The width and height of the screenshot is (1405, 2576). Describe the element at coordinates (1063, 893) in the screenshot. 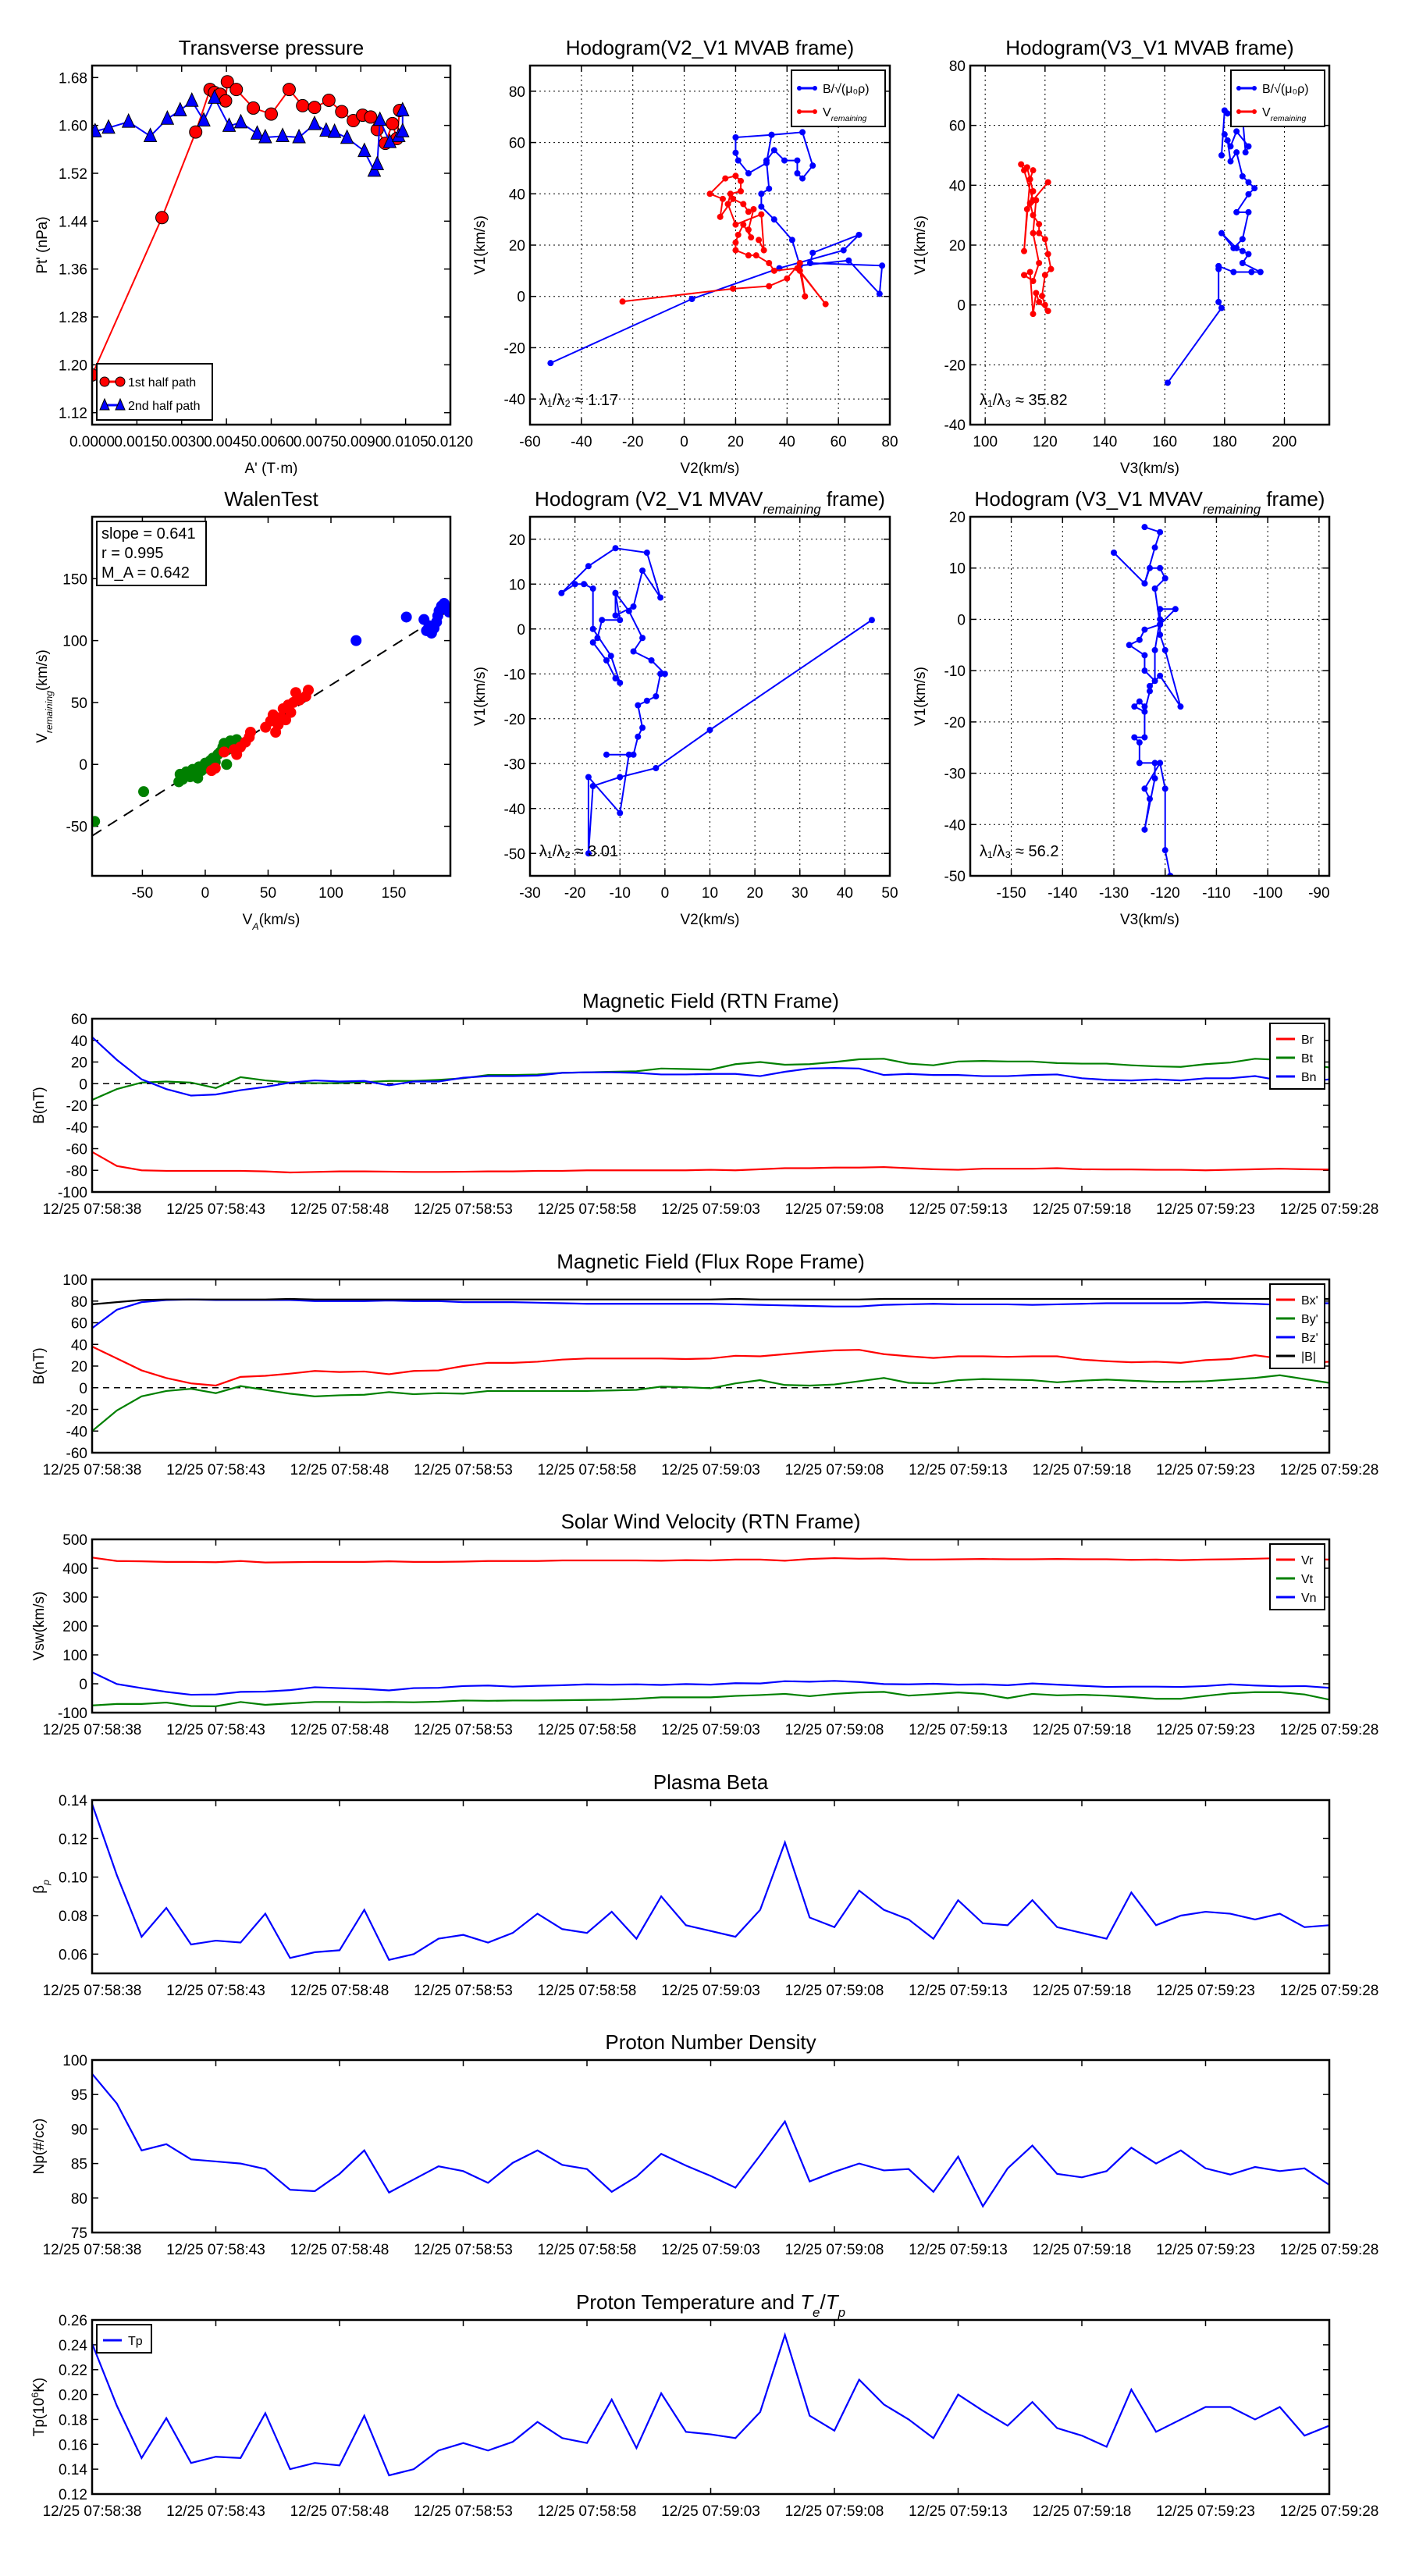

I see `x-tick-label: -140` at that location.